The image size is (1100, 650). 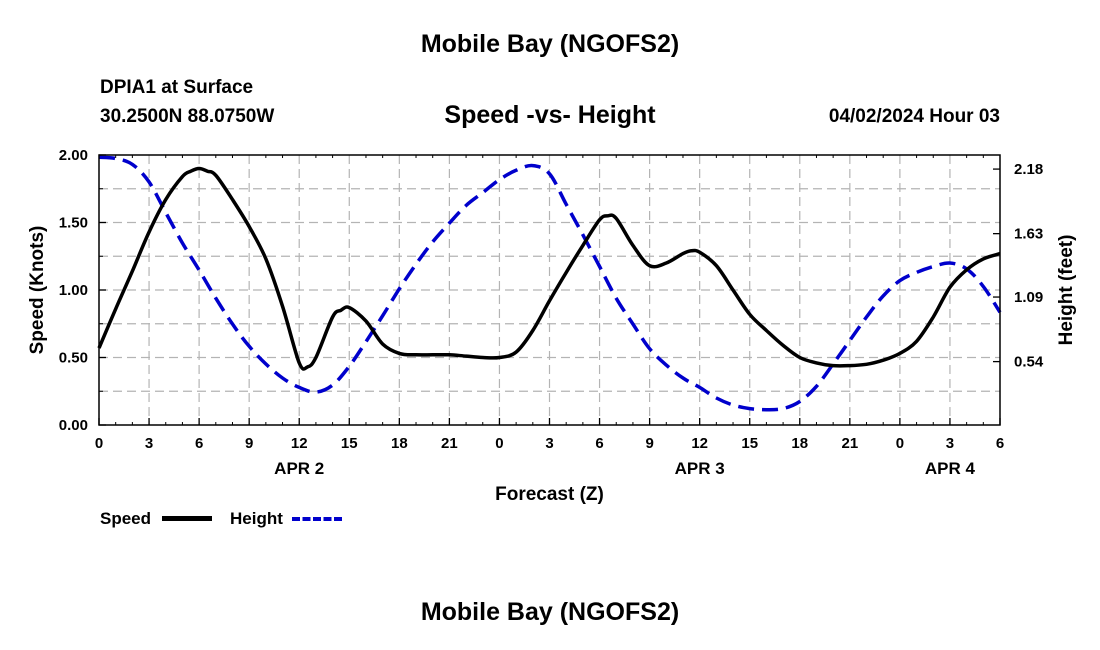 What do you see at coordinates (73, 425) in the screenshot?
I see `y-tick-label: 0.00` at bounding box center [73, 425].